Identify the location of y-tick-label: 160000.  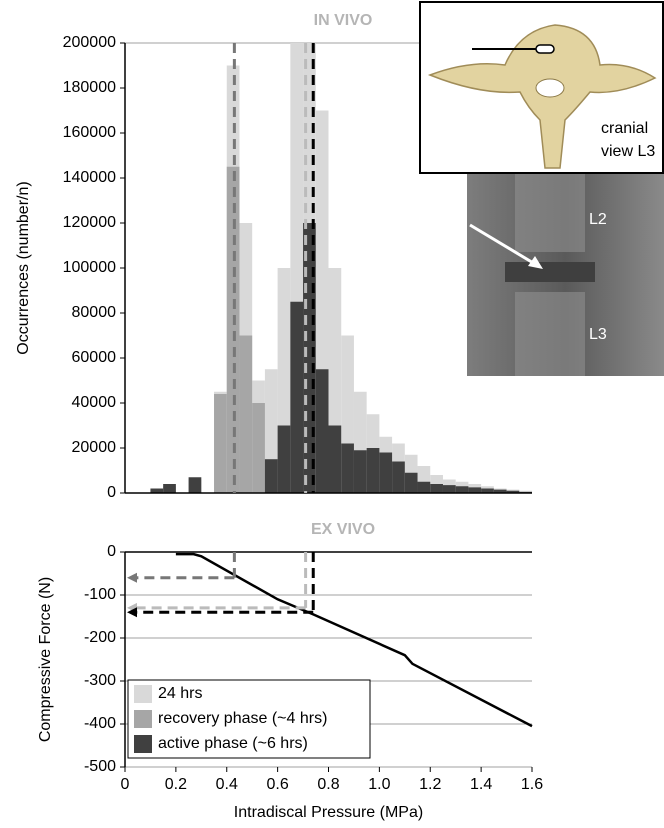
(89, 132).